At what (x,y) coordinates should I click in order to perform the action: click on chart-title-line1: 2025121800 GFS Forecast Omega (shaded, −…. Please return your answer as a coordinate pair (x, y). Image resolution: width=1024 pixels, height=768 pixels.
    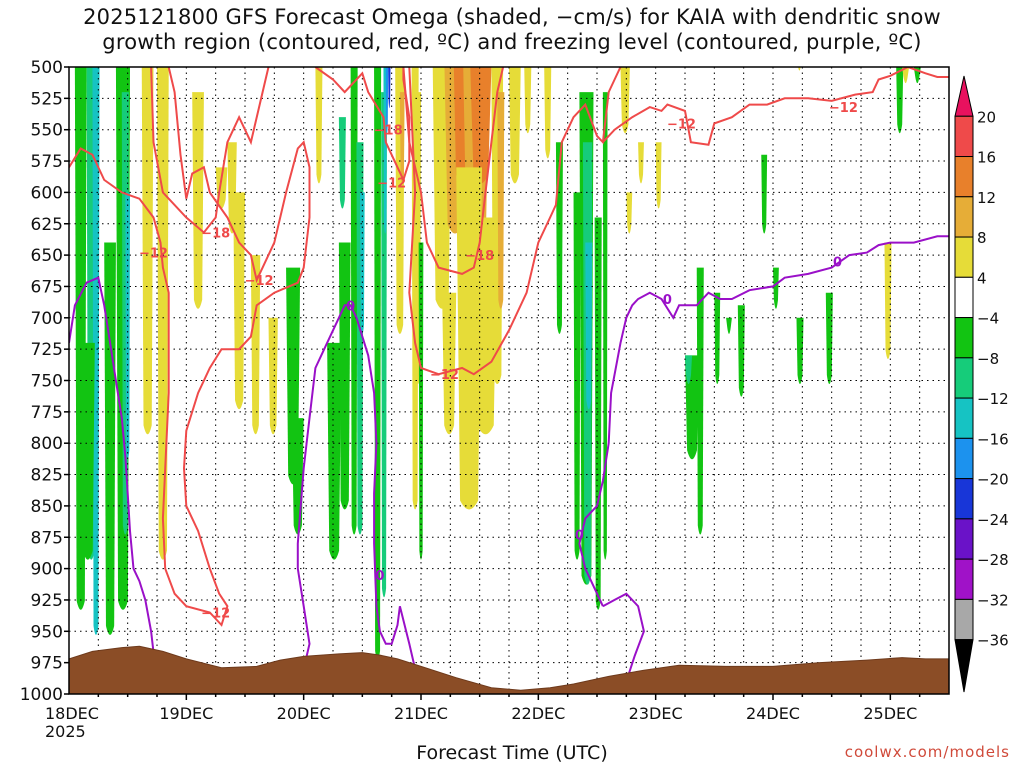
    Looking at the image, I should click on (512, 17).